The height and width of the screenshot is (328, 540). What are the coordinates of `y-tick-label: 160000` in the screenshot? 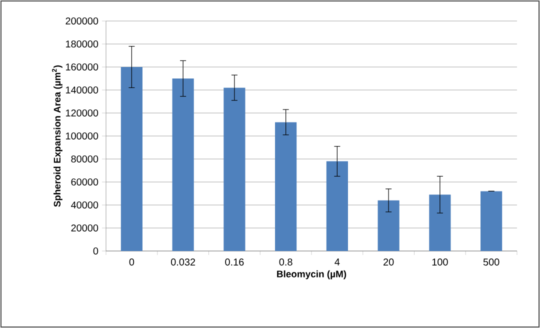 It's located at (82, 67).